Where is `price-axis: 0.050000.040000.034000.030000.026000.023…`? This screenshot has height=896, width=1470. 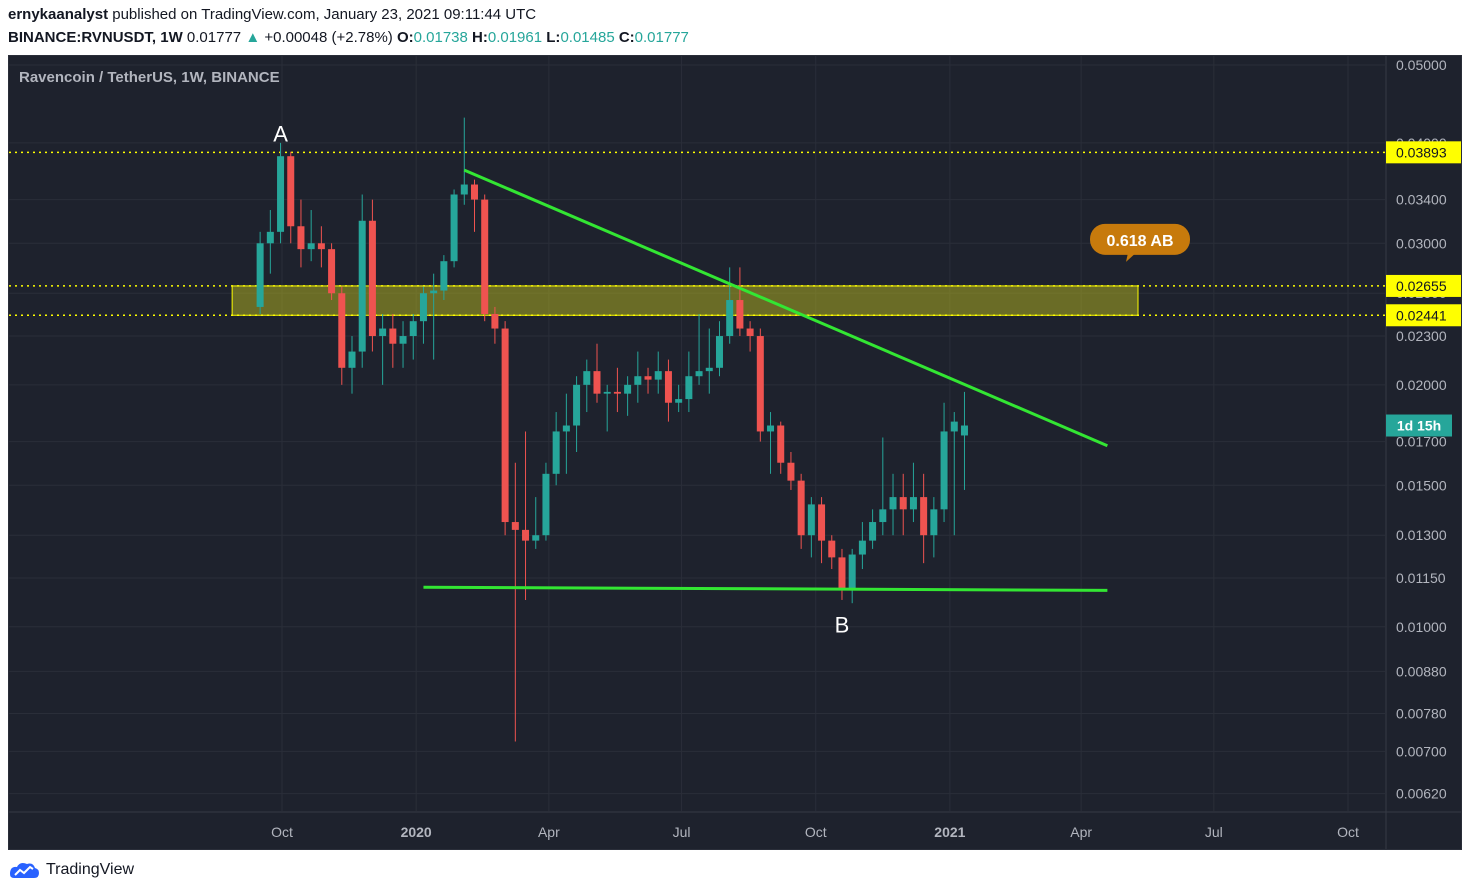 price-axis: 0.050000.040000.034000.030000.026000.023… is located at coordinates (1423, 429).